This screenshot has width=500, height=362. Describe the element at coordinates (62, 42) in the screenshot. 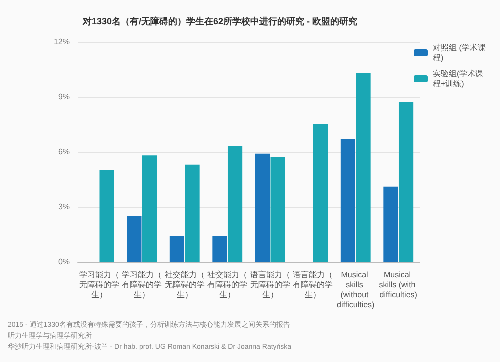

I see `y-tick-label: 12%` at that location.